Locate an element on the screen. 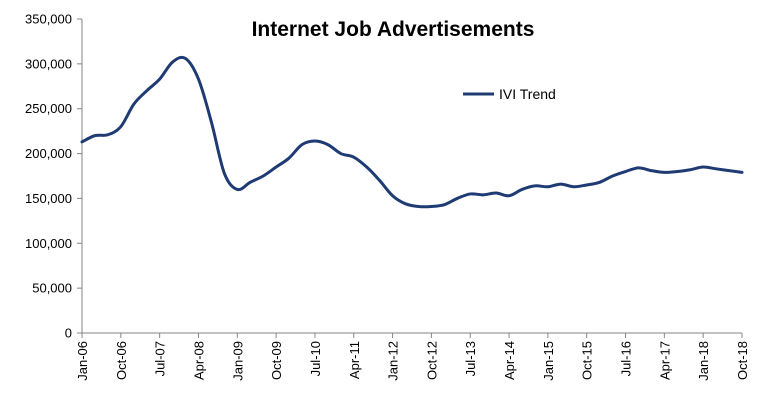  y-tick-label: 50,000 is located at coordinates (52, 288).